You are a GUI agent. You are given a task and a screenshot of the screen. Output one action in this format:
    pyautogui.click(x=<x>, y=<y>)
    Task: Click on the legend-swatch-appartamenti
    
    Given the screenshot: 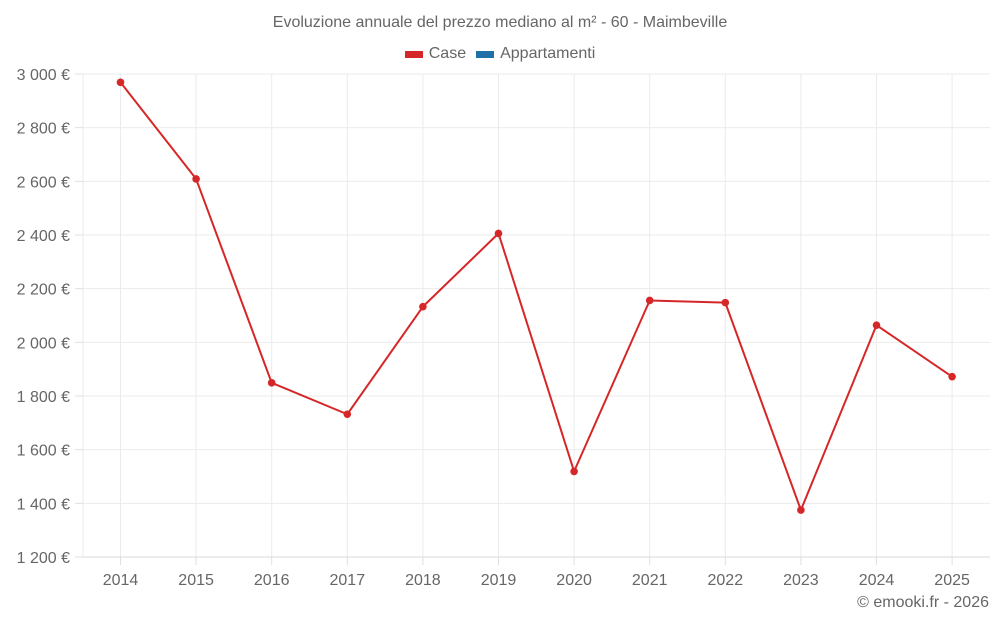 What is the action you would take?
    pyautogui.click(x=485, y=54)
    